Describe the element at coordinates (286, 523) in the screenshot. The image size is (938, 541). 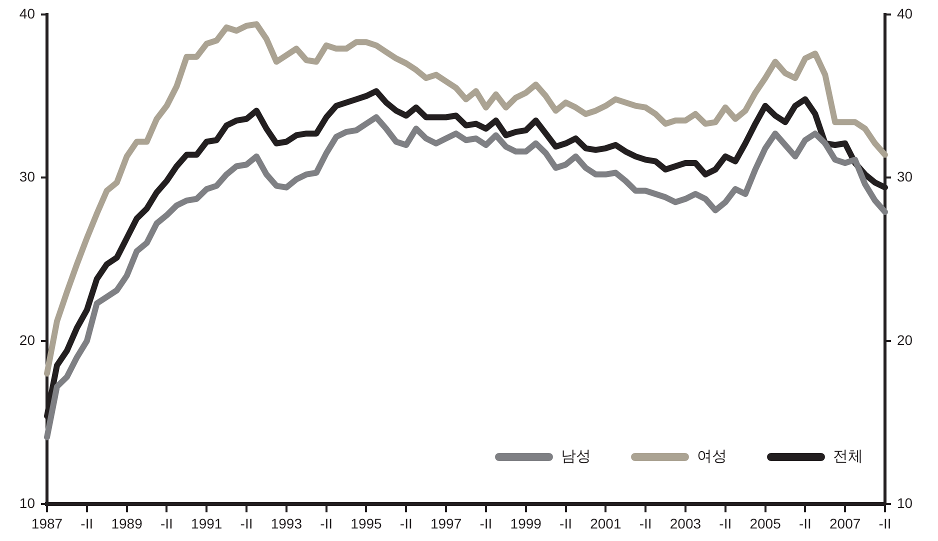
I see `x-tick-label: 1993` at that location.